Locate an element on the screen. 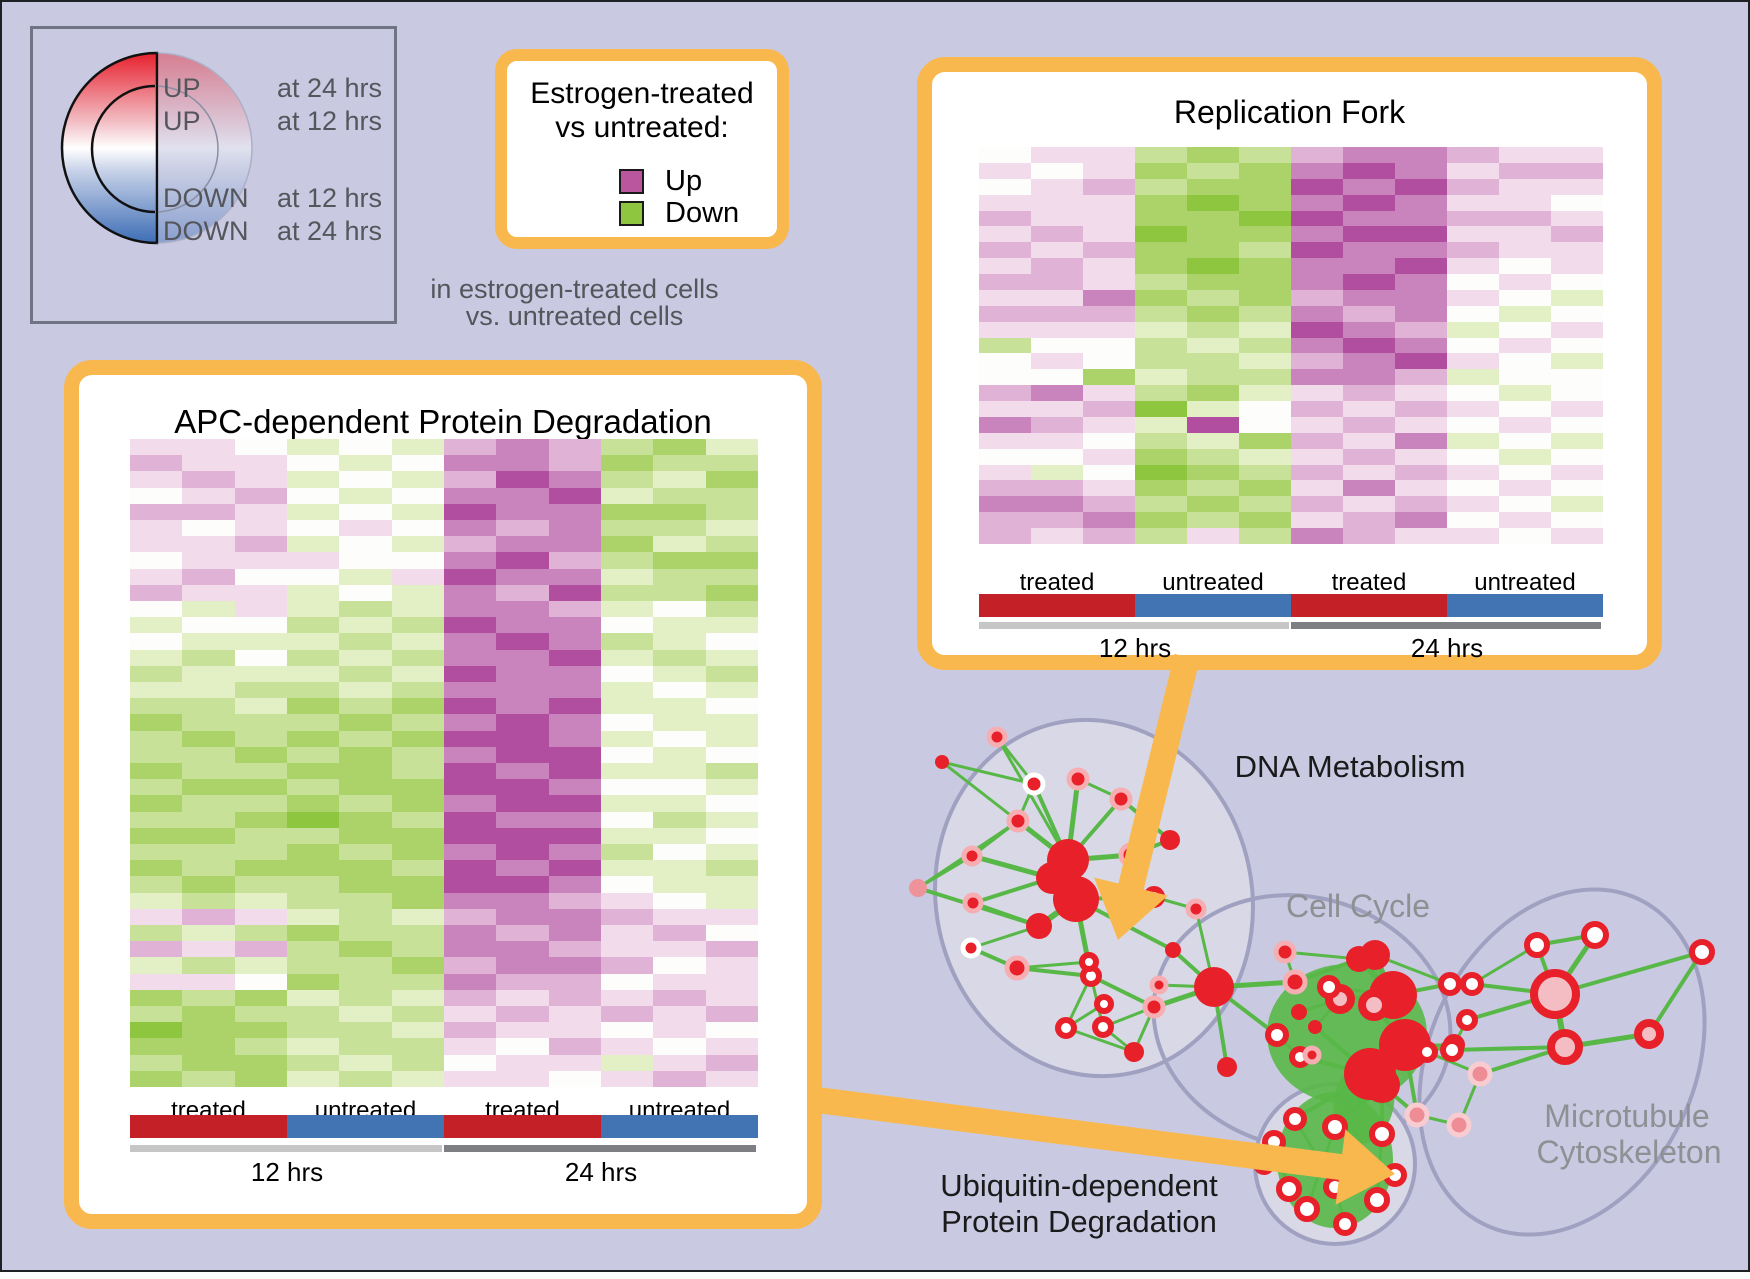 The image size is (1750, 1279). network-node-pink is located at coordinates (918, 888).